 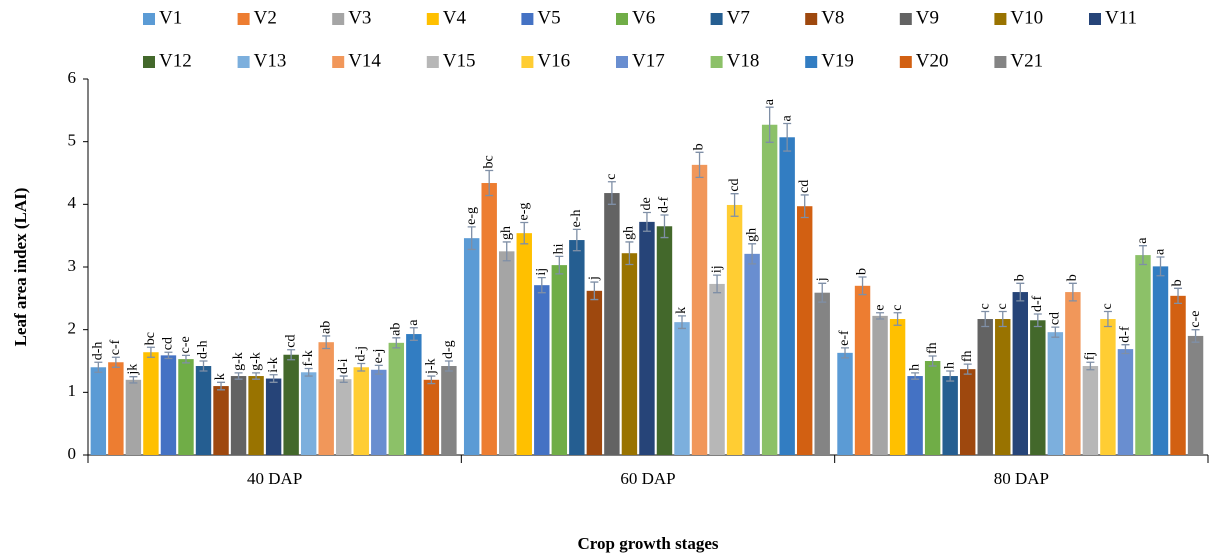 What do you see at coordinates (1125, 334) in the screenshot?
I see `significance-letter: d-f` at bounding box center [1125, 334].